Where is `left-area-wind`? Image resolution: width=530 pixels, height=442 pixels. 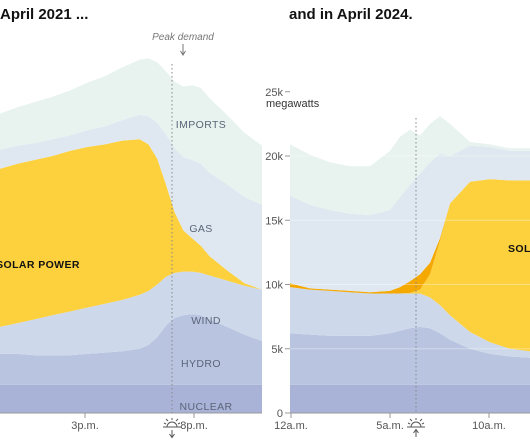
left-area-wind is located at coordinates (131, 313).